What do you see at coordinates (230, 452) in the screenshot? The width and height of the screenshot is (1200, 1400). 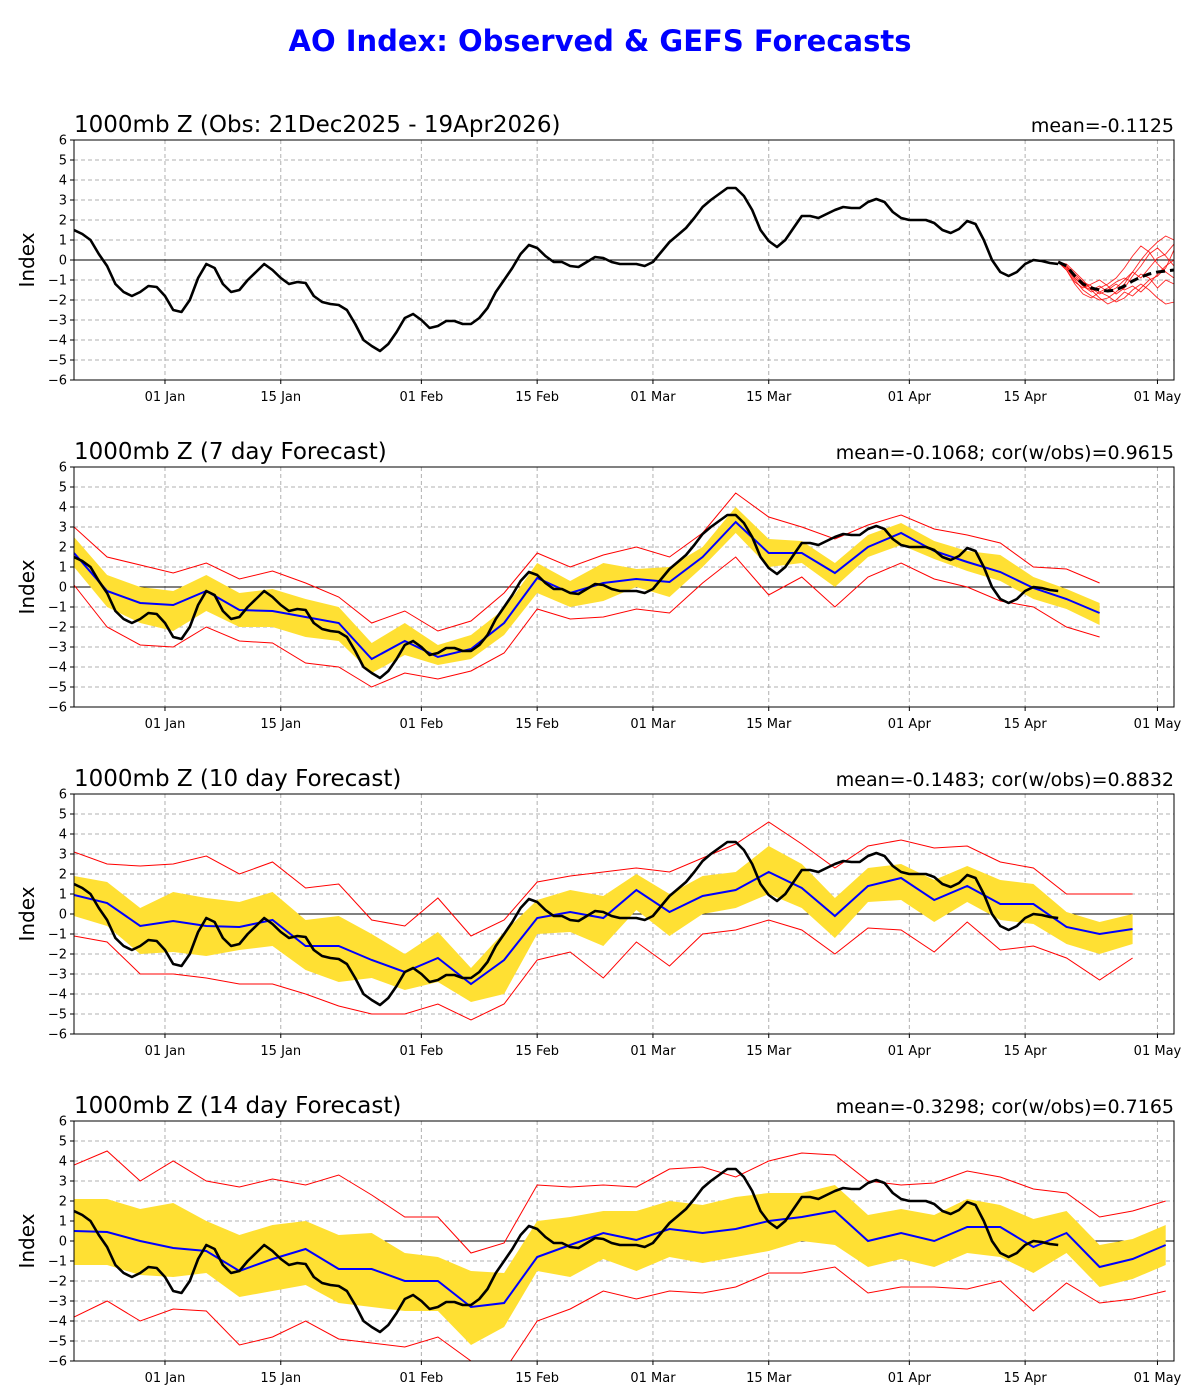 I see `panel-2-title: 1000mb Z (7 day Forecast)` at bounding box center [230, 452].